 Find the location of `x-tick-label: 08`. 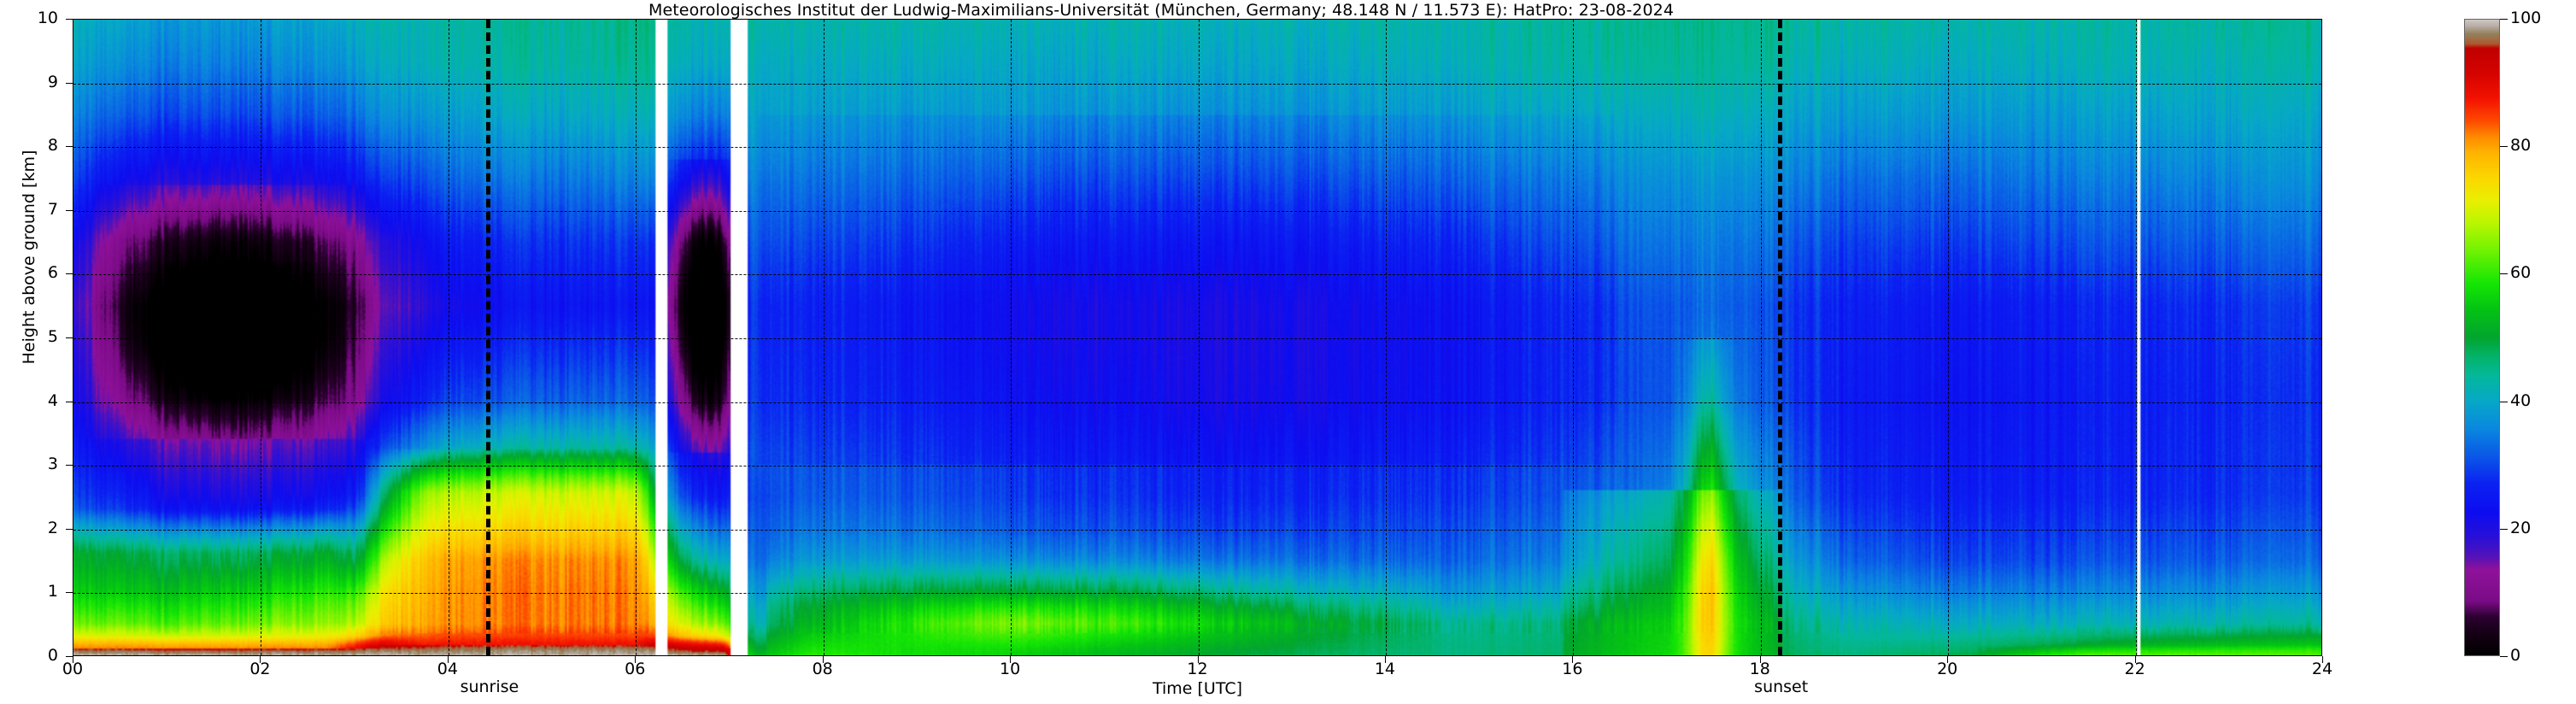

x-tick-label: 08 is located at coordinates (822, 669).